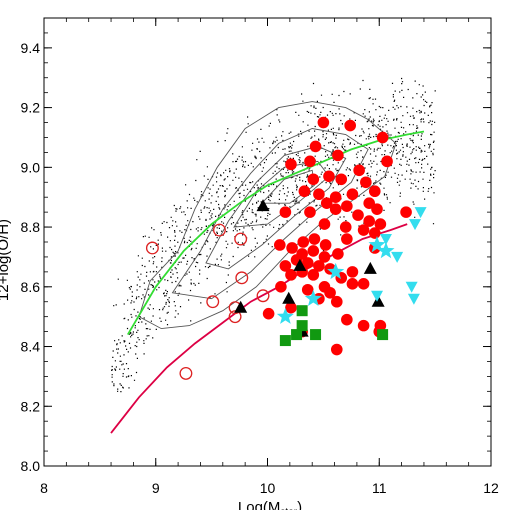 Image resolution: width=510 pixels, height=510 pixels. Describe the element at coordinates (44, 488) in the screenshot. I see `x-tick-label: 8` at that location.